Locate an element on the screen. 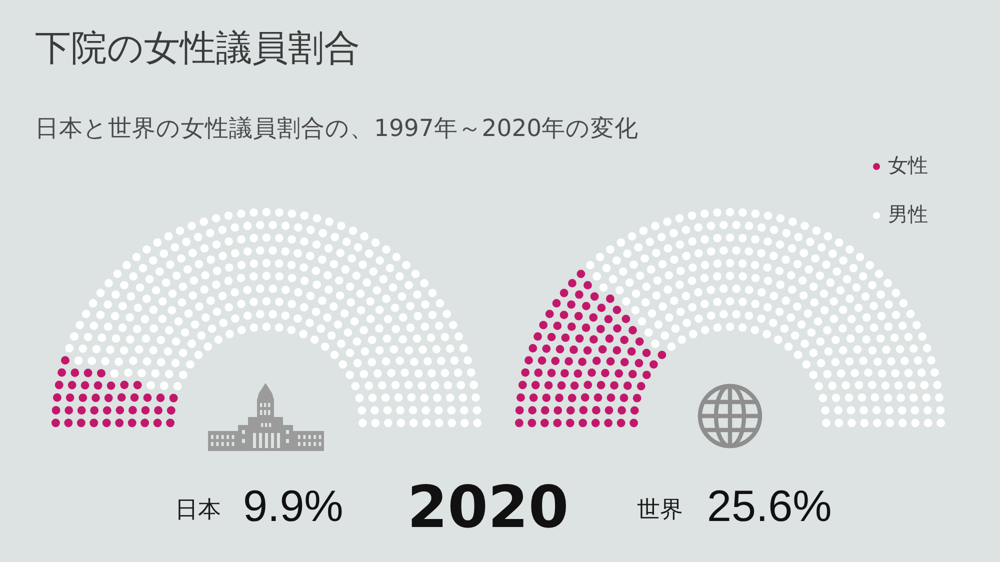 The image size is (1000, 562). text: 9.9% is located at coordinates (293, 506).